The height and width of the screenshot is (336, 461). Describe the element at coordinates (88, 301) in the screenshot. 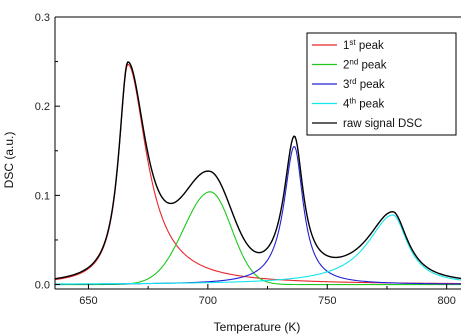

I see `x-tick-label: 650` at that location.